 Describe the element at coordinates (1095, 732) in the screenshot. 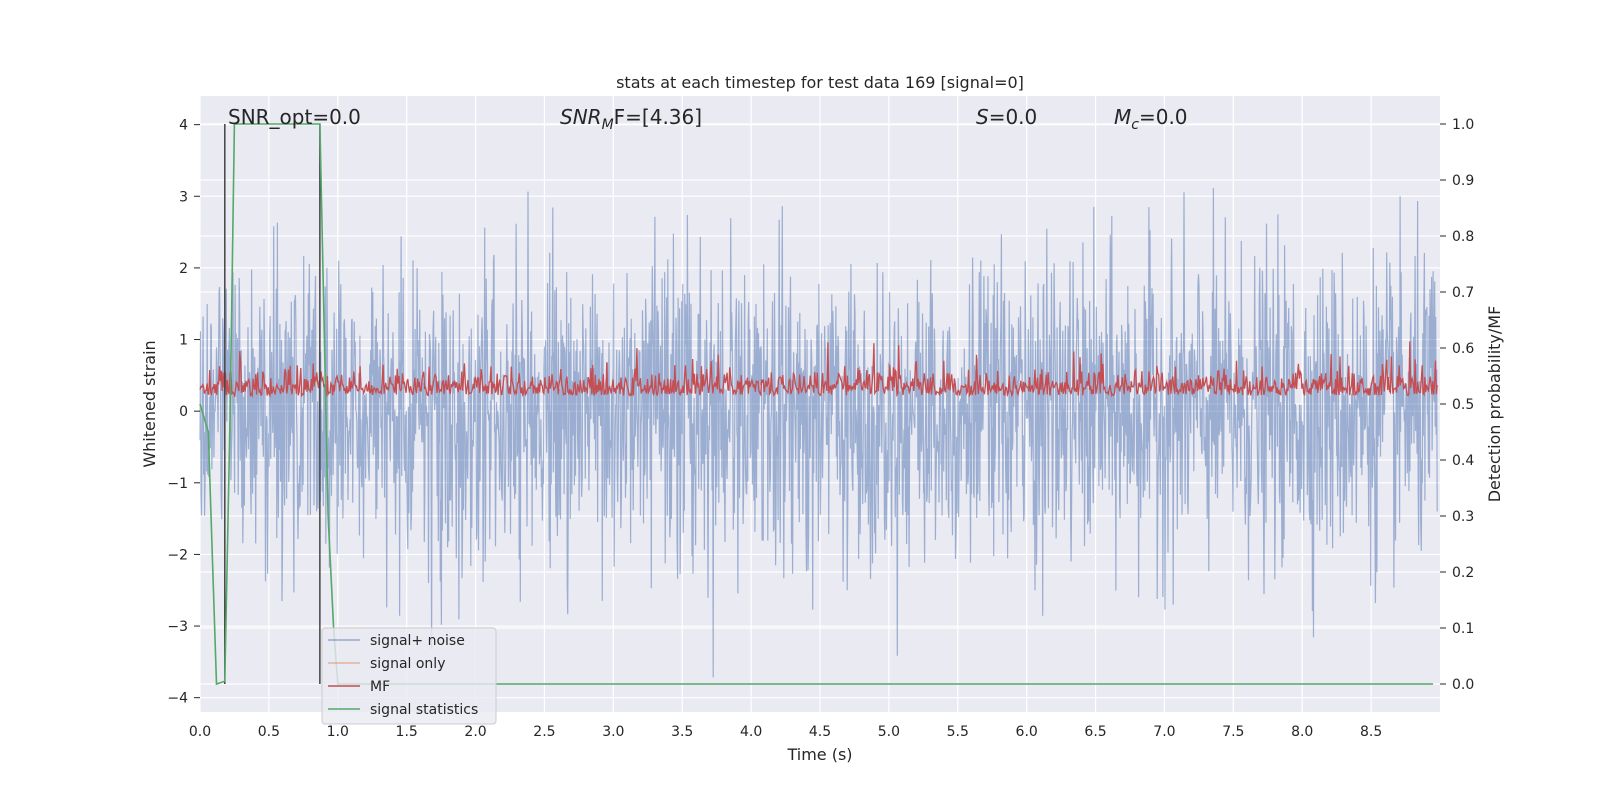

I see `x-tick-label: 6.5` at that location.